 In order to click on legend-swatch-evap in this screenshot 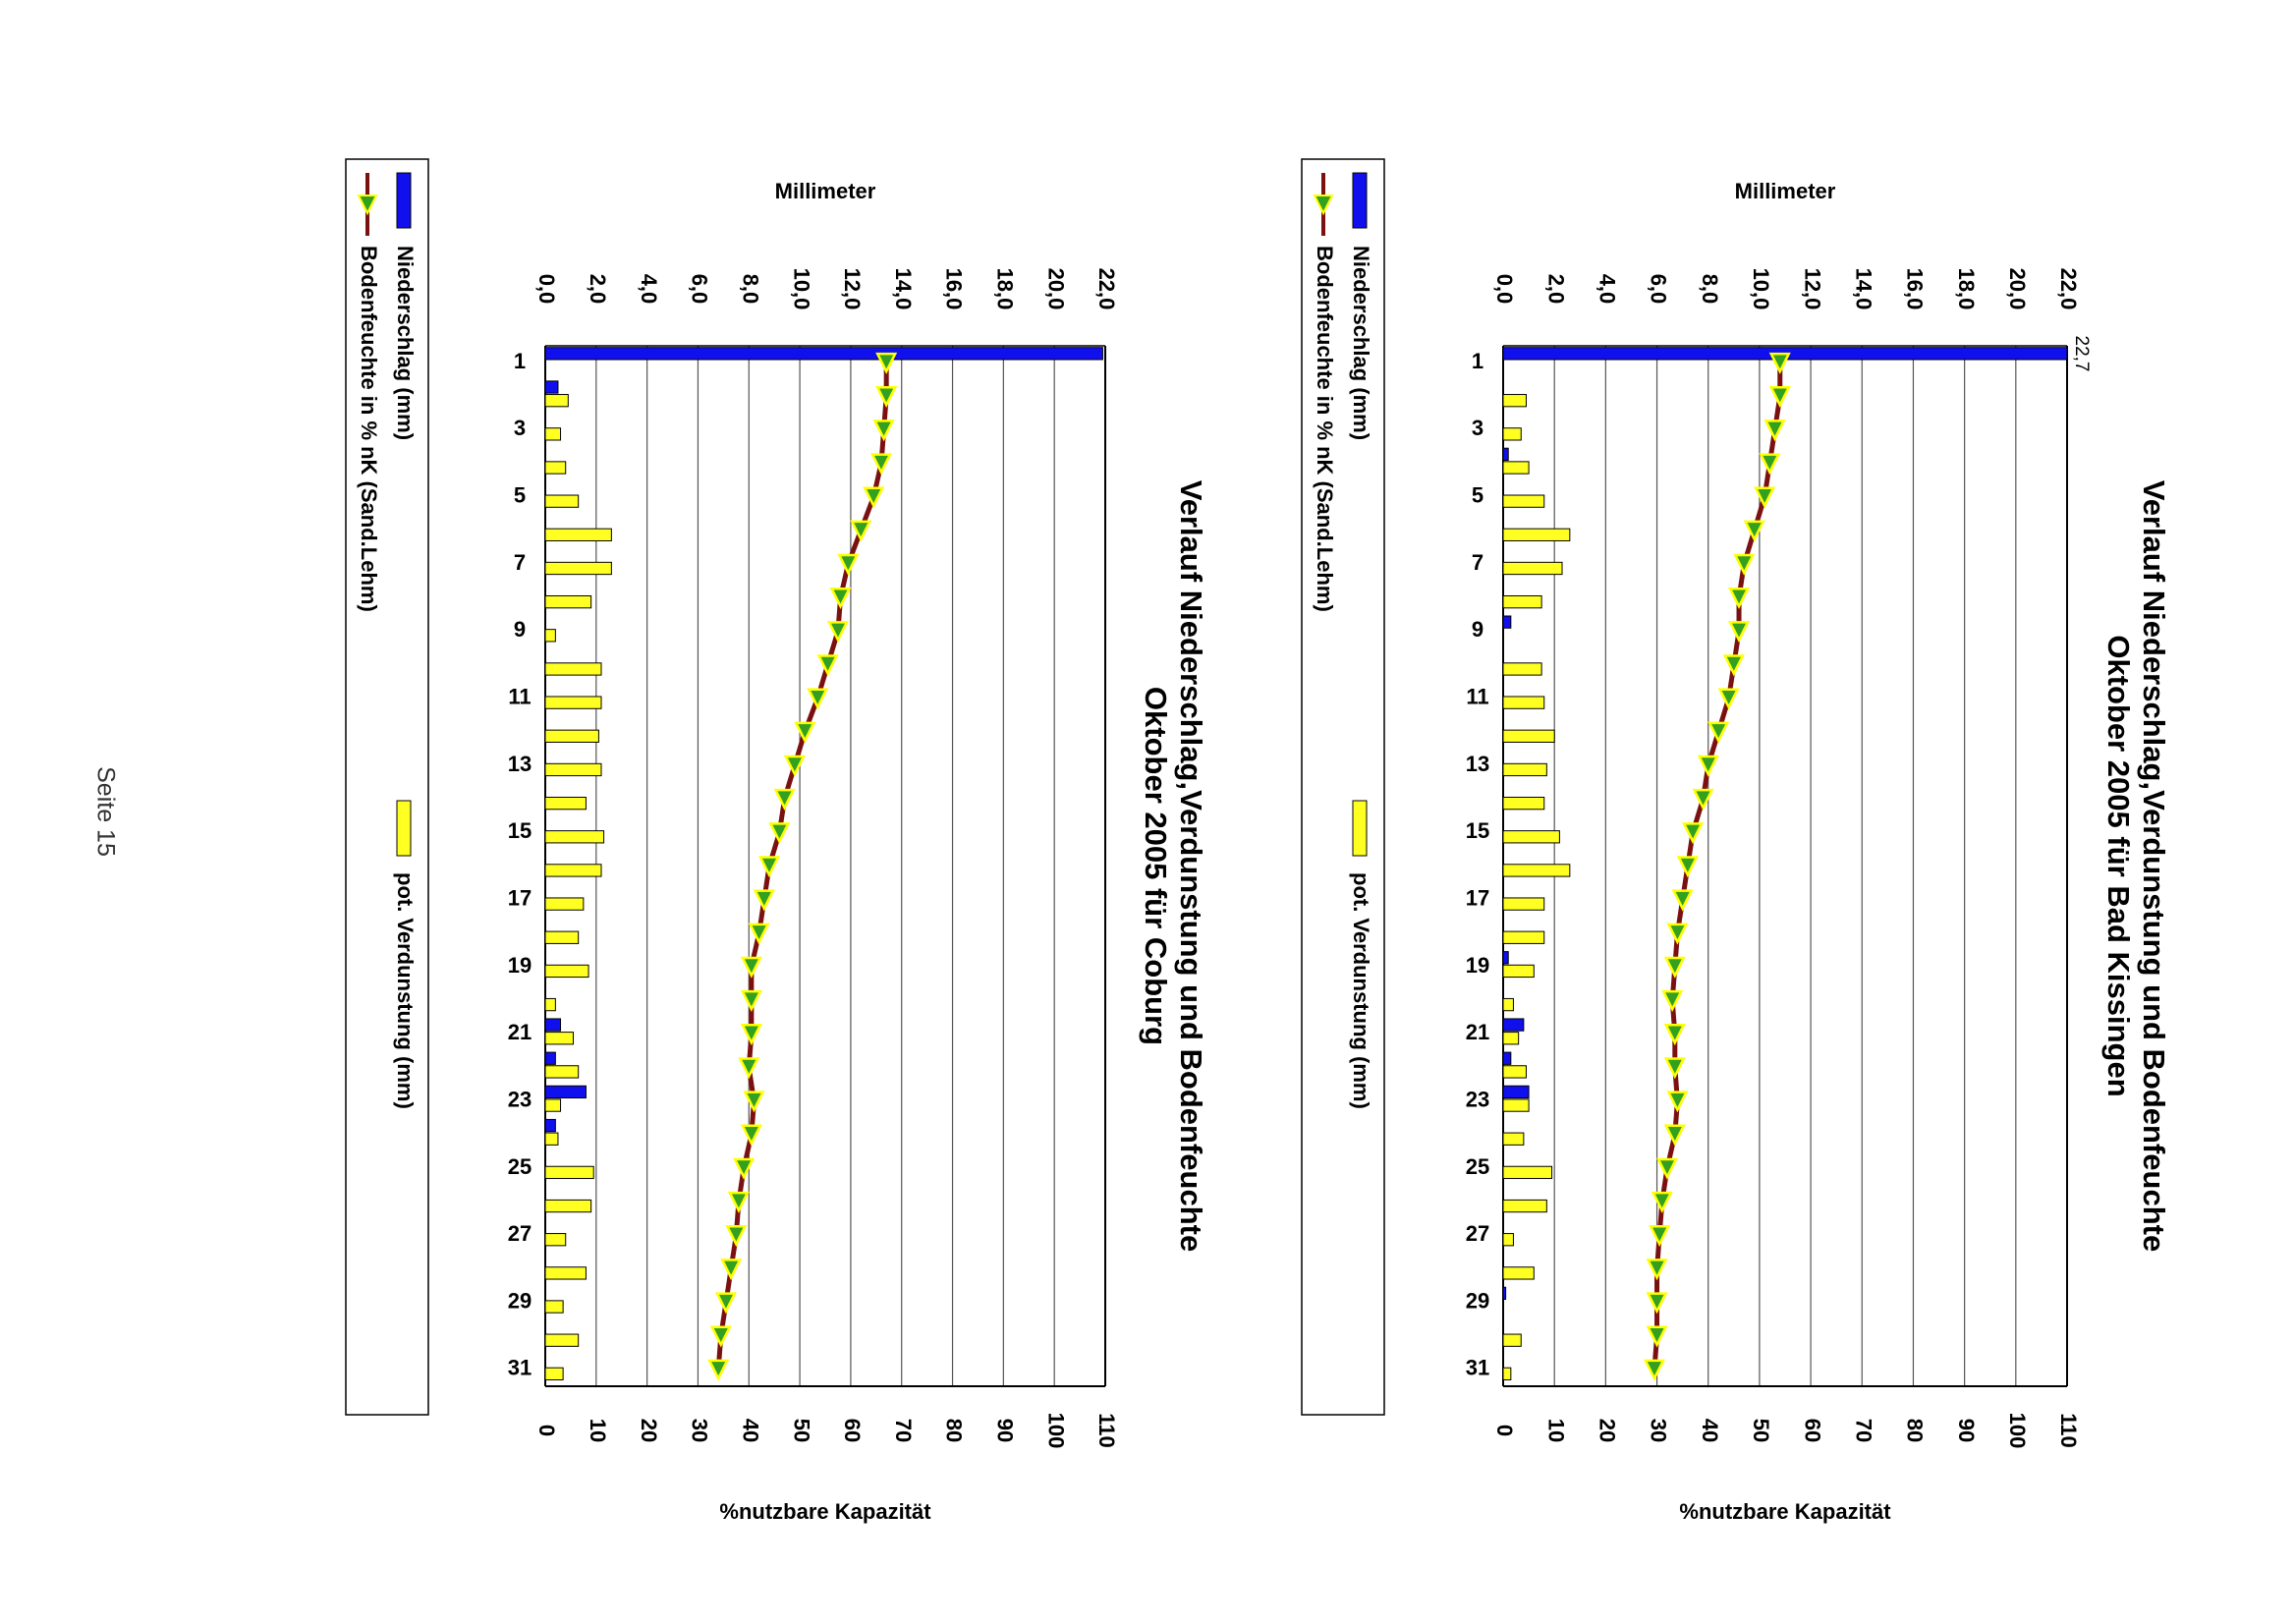, I will do `click(1360, 828)`.